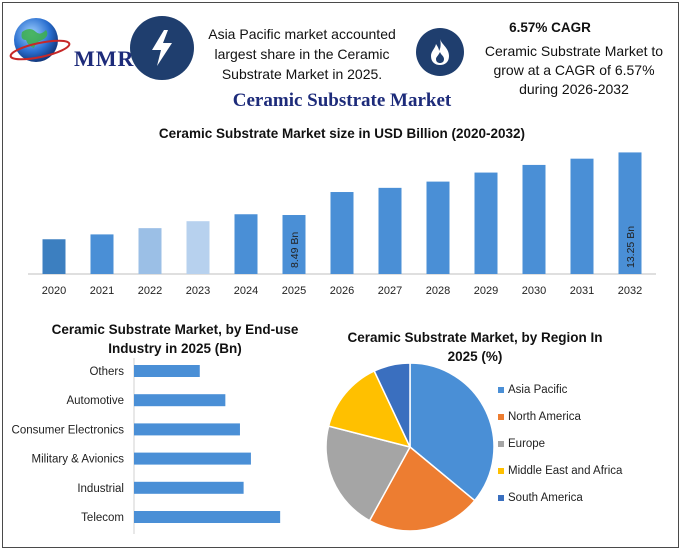  What do you see at coordinates (342, 233) in the screenshot?
I see `bar-2026` at bounding box center [342, 233].